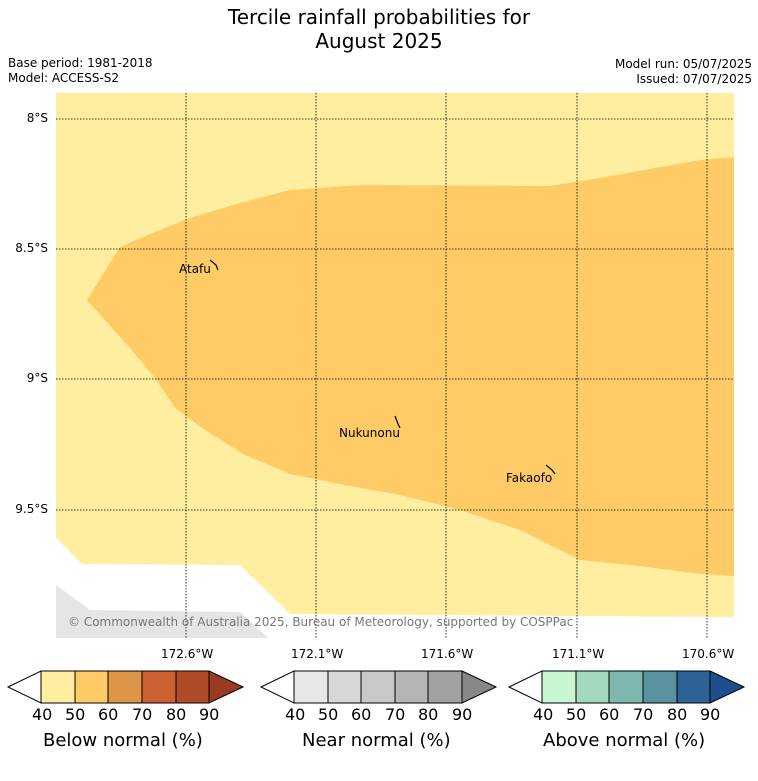 The height and width of the screenshot is (781, 758). Describe the element at coordinates (609, 714) in the screenshot. I see `cbar-above-tick: 60` at that location.